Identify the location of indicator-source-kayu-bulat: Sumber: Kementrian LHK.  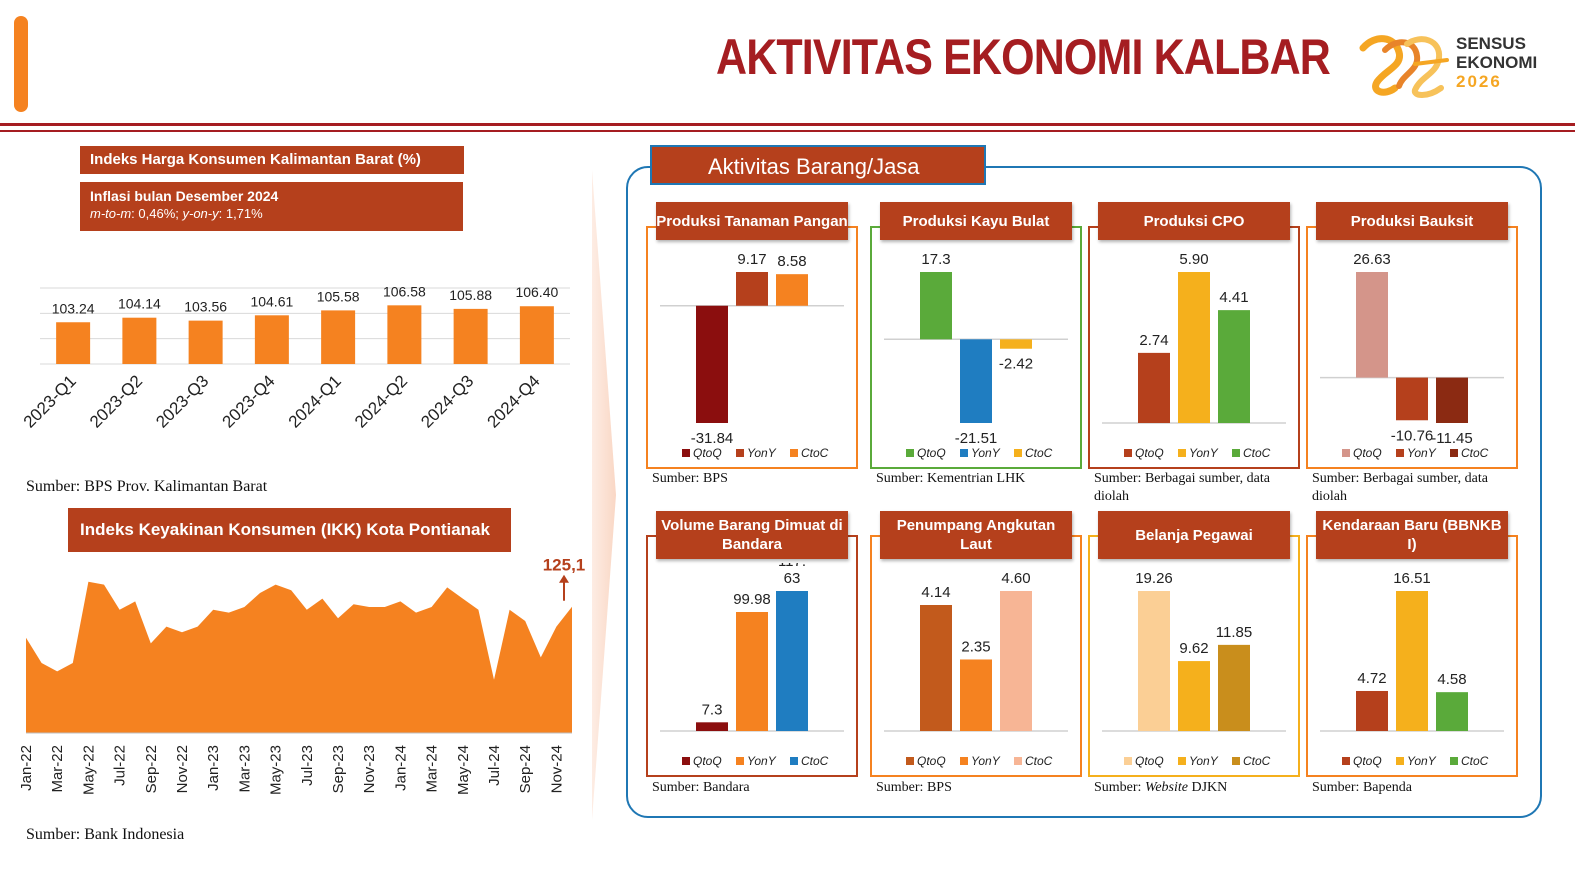
(951, 478).